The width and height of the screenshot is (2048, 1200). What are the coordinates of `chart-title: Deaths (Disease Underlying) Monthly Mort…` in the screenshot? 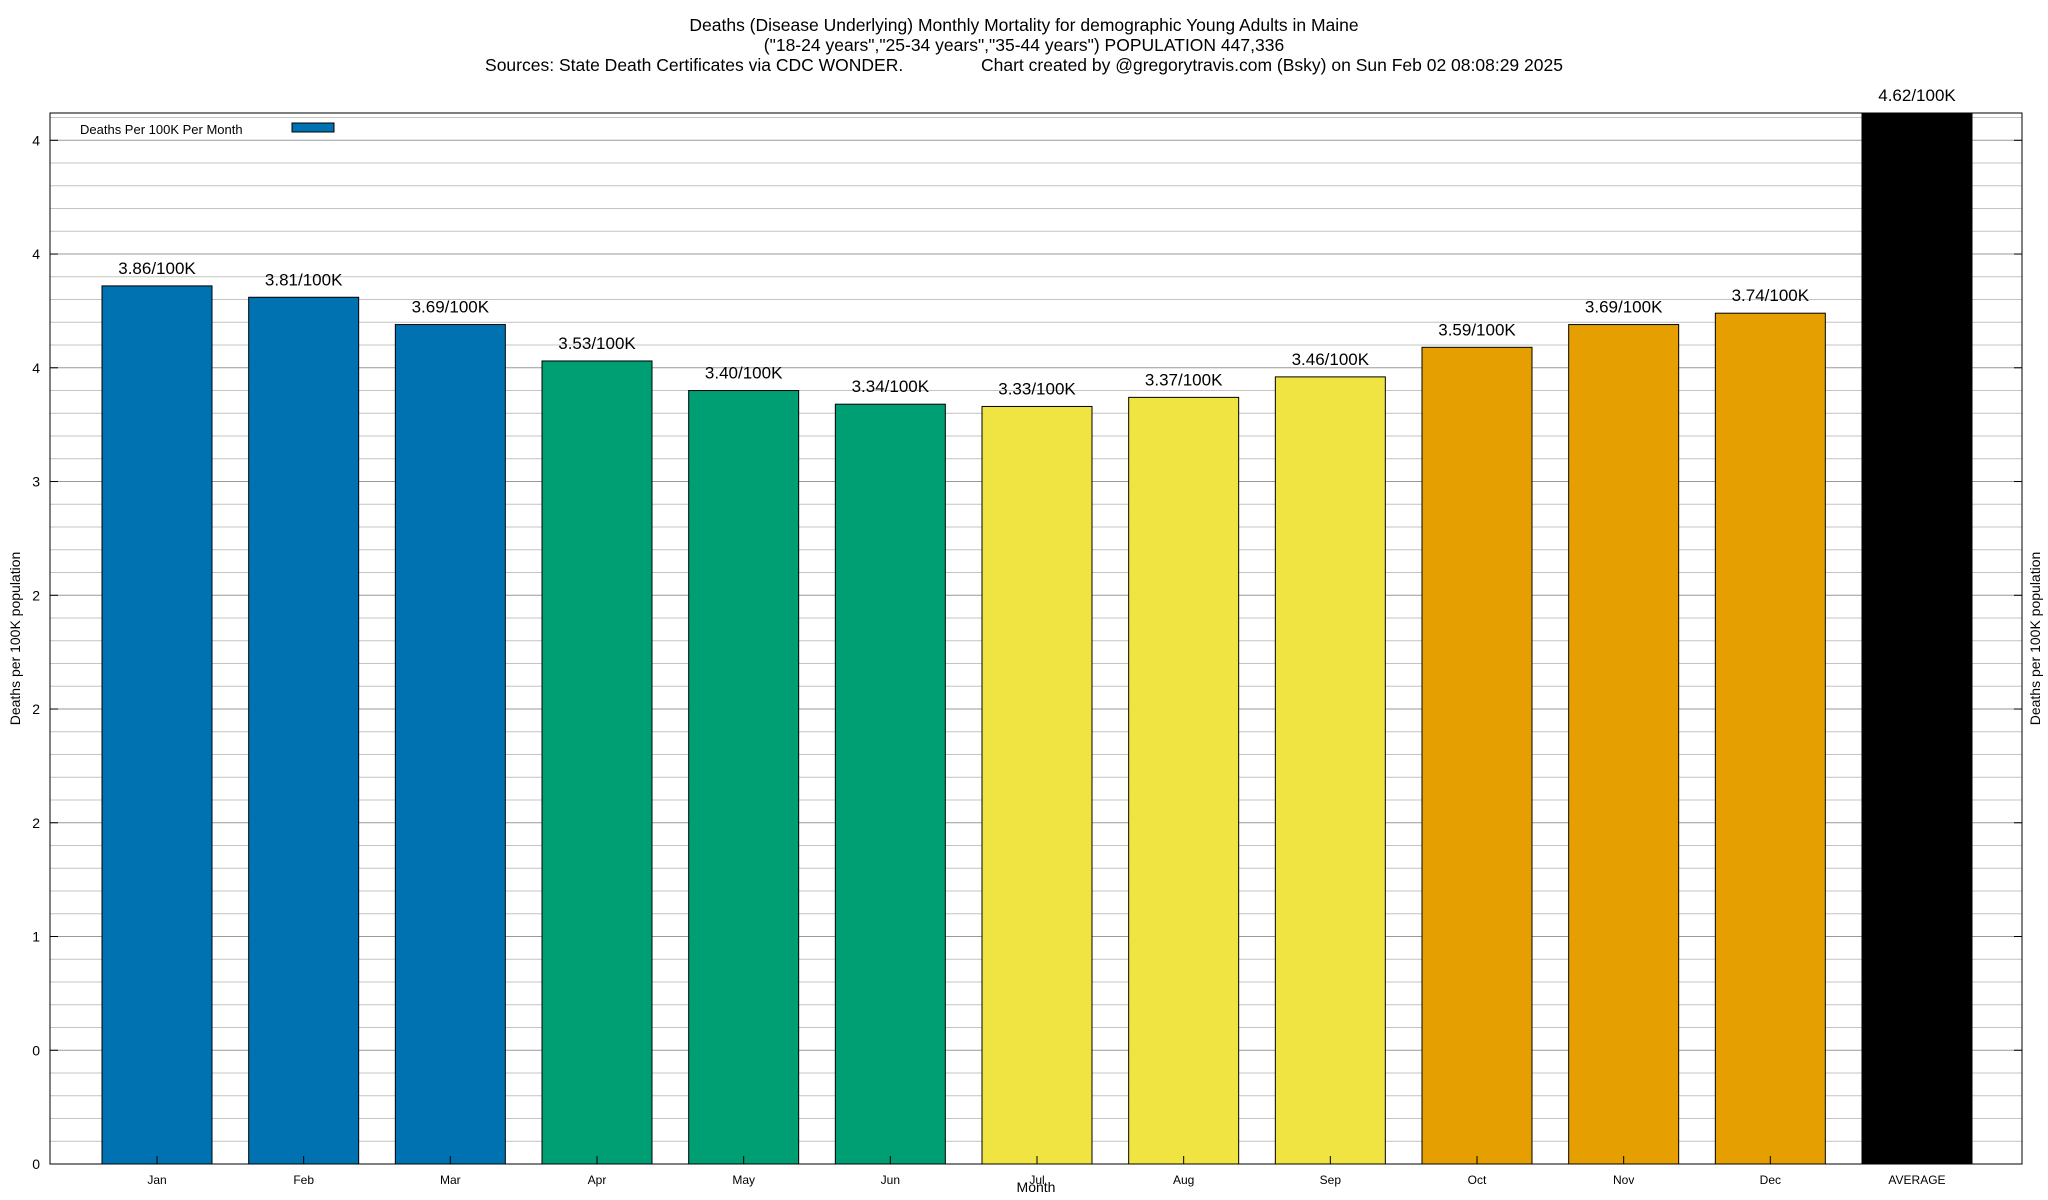 It's located at (1024, 45).